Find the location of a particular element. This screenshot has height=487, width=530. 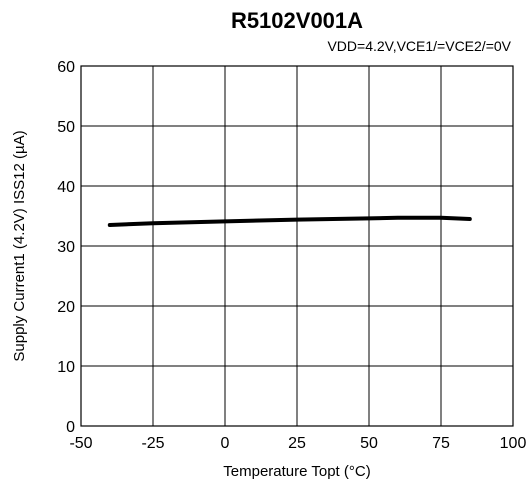

x-tick-label: 0 is located at coordinates (225, 443).